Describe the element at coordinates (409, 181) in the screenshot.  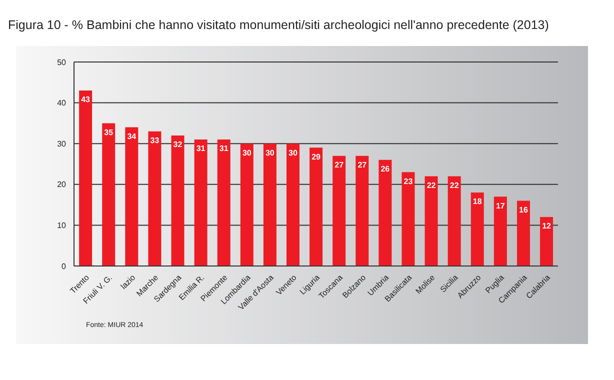
I see `data-label: 23` at that location.